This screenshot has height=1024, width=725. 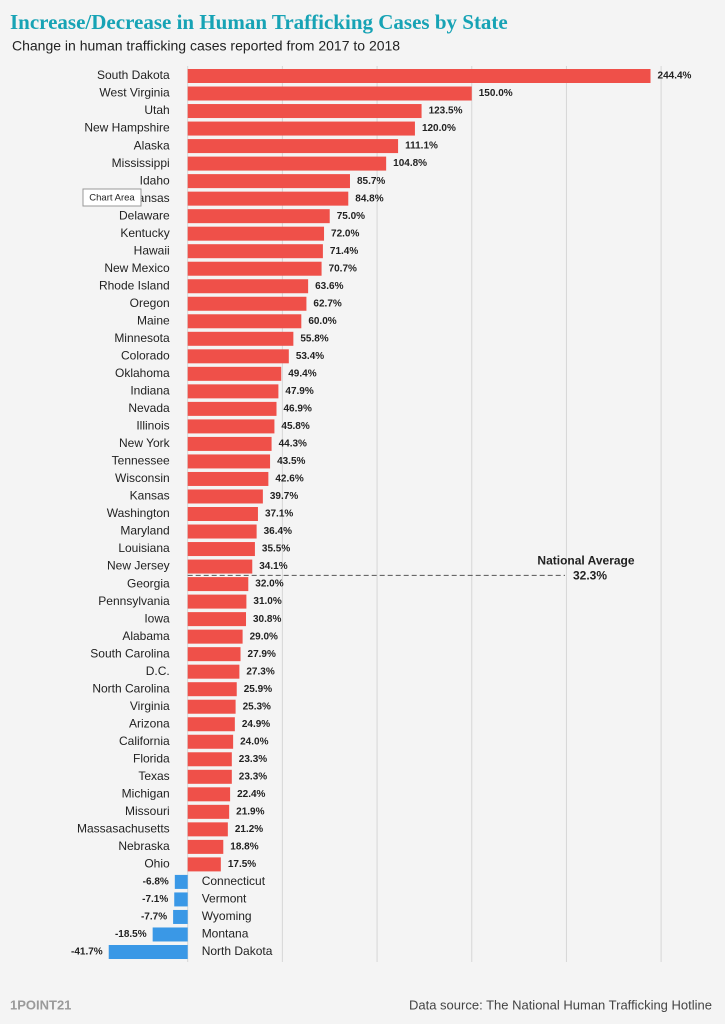 What do you see at coordinates (150, 303) in the screenshot?
I see `category-label: Oregon` at bounding box center [150, 303].